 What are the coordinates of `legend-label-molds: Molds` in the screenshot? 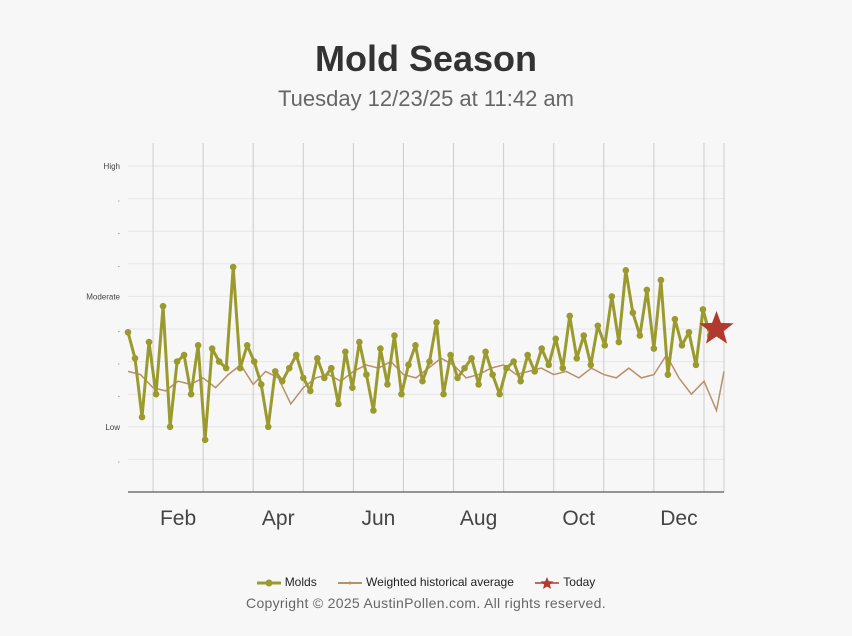 It's located at (300, 581).